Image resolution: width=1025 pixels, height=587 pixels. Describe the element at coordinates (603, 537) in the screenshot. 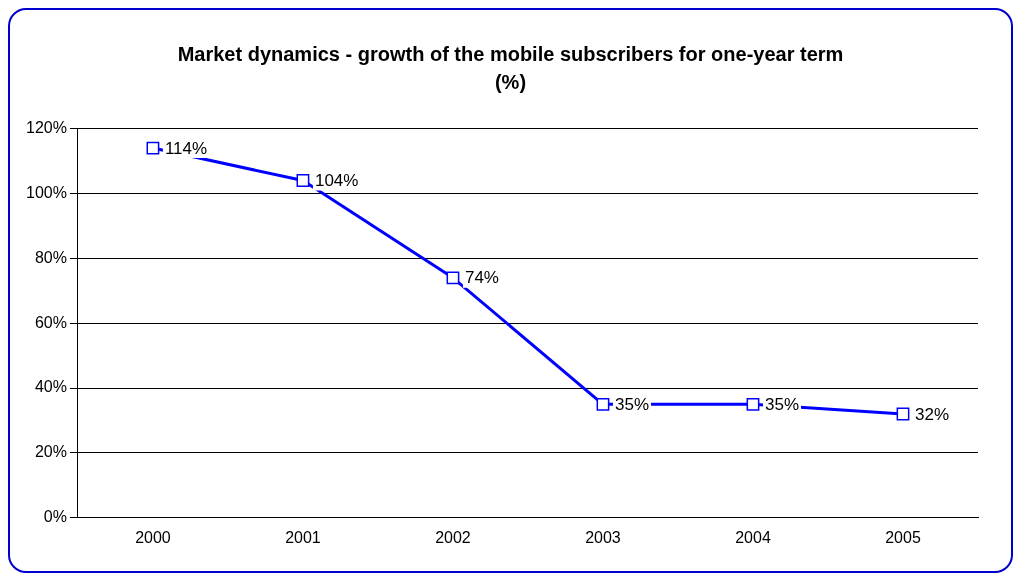

I see `x-tick-label: 2003` at that location.